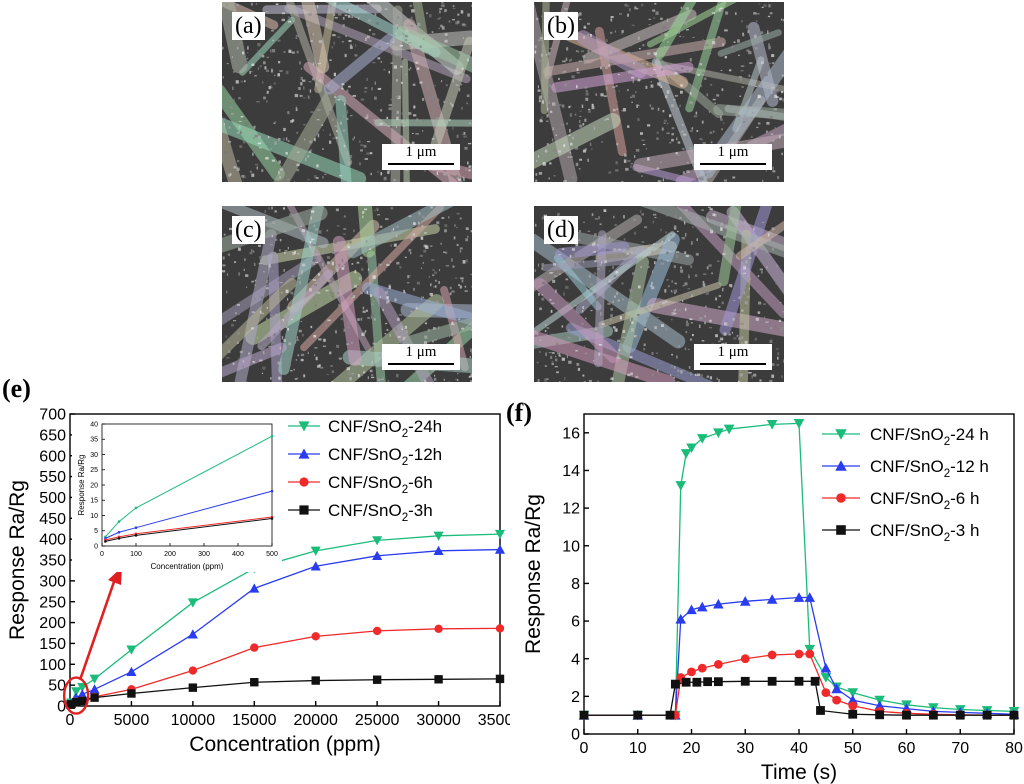  I want to click on f-legend-label: CNF/SnO2-6 h, so click(924, 500).